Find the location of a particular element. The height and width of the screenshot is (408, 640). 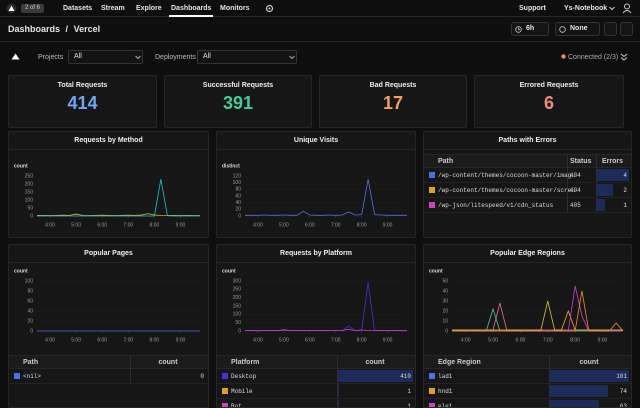

x-tick-label: 4:00 is located at coordinates (50, 340).